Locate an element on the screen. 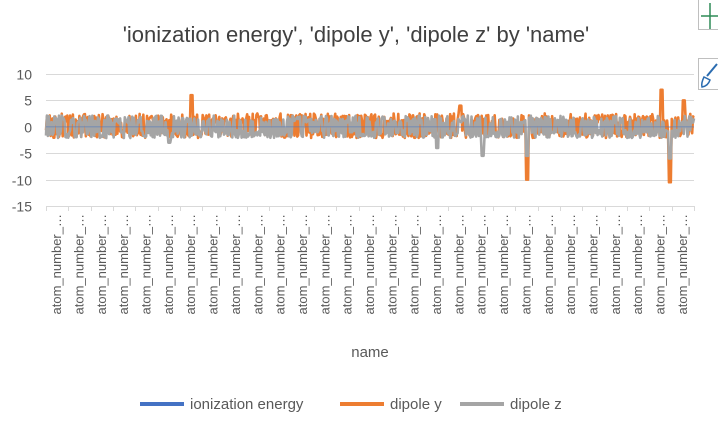 Image resolution: width=718 pixels, height=424 pixels. series-line-dipole-z is located at coordinates (370, 137).